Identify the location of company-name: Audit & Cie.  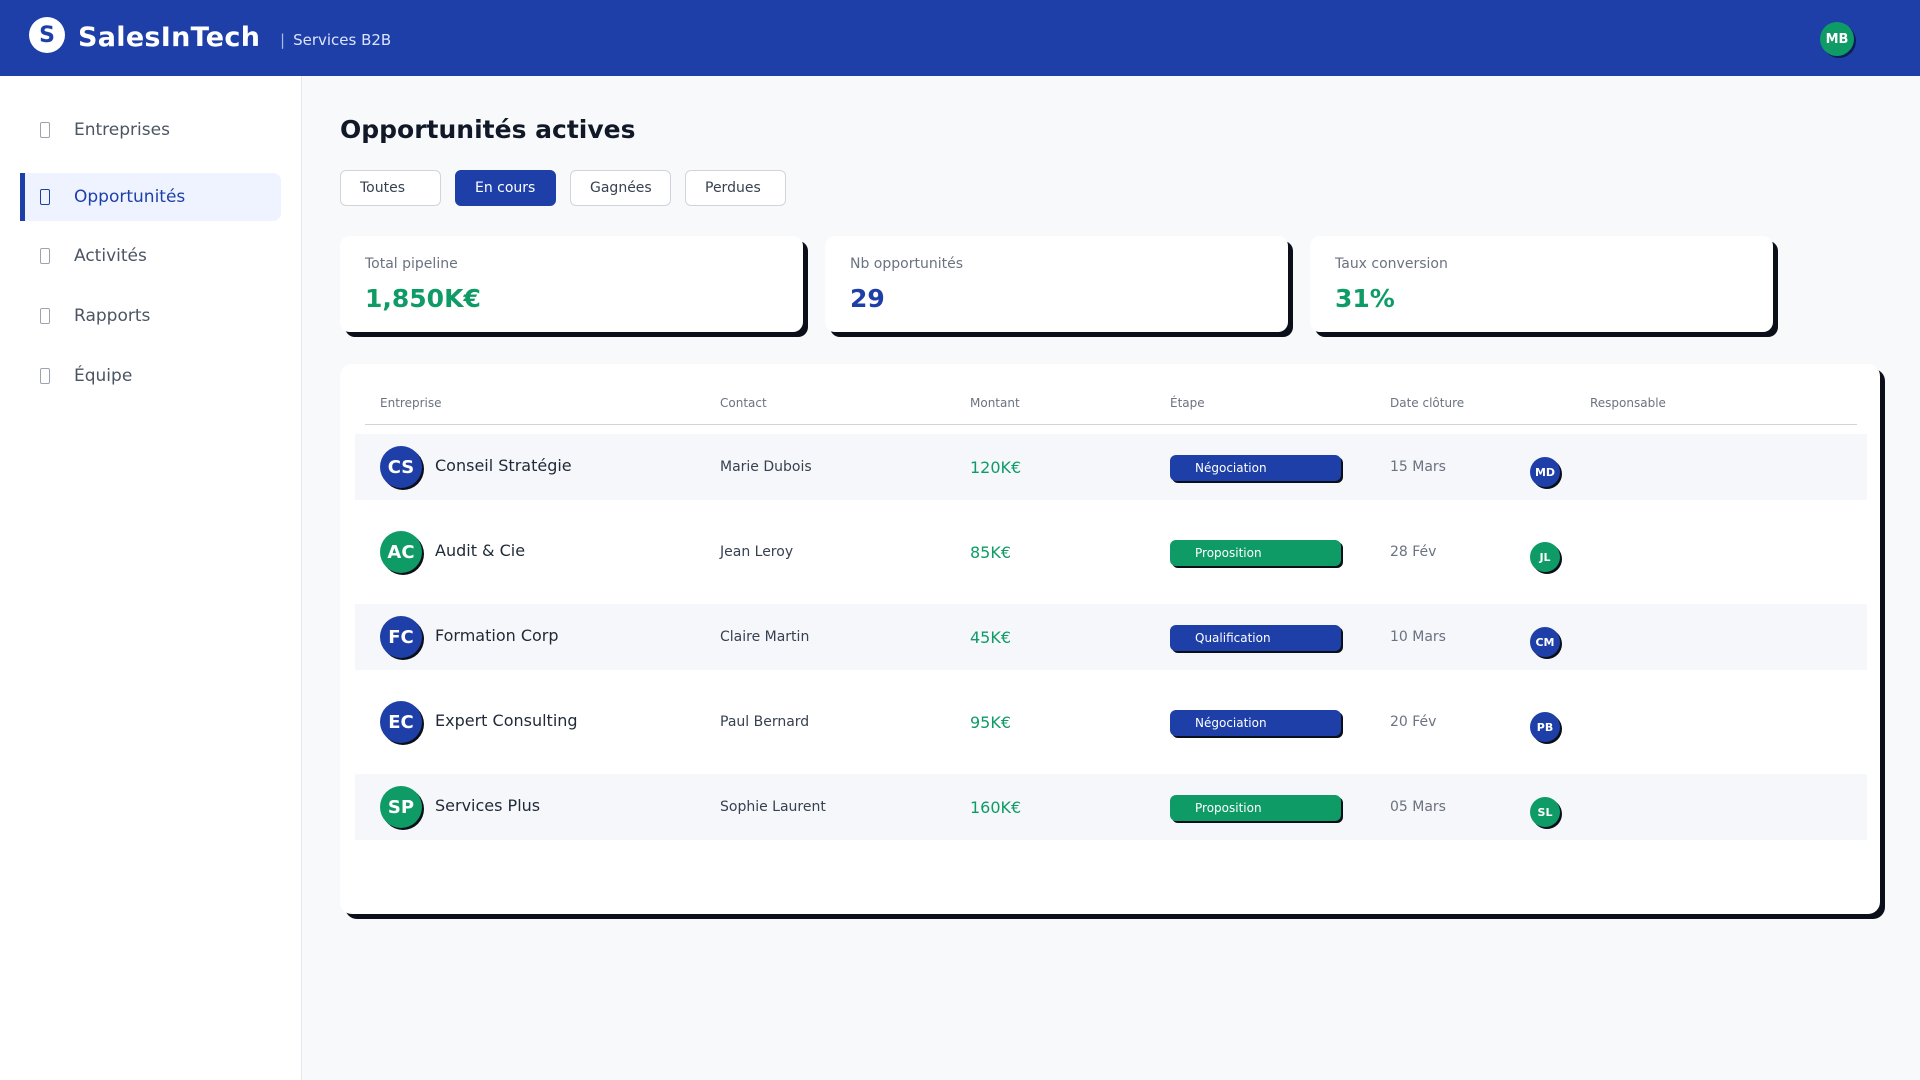
(480, 550).